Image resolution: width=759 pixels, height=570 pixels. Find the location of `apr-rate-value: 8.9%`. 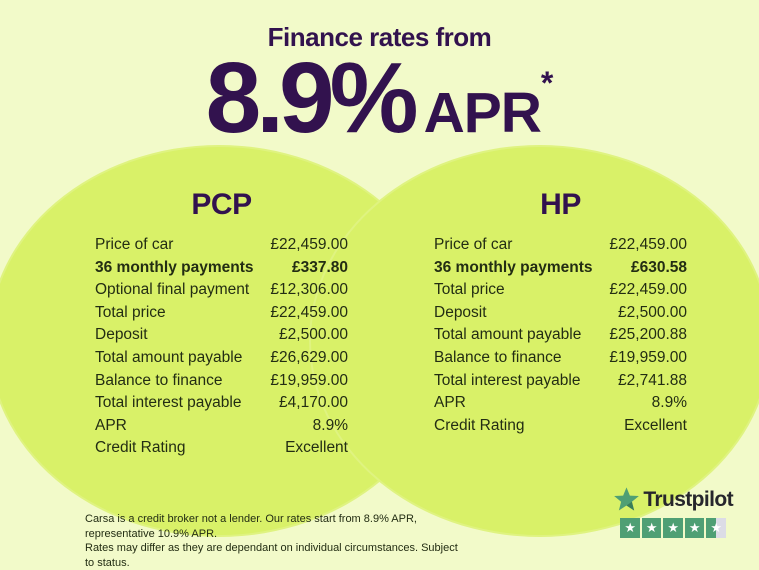

apr-rate-value: 8.9% is located at coordinates (312, 98).